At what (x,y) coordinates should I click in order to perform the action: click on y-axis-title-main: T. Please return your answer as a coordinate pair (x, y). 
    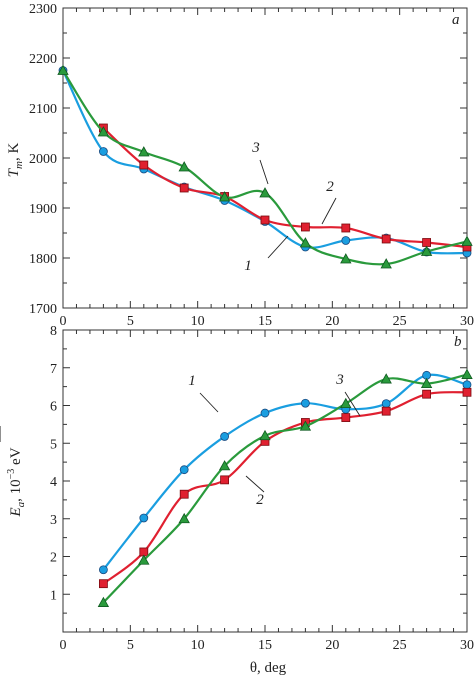
    Looking at the image, I should click on (14, 172).